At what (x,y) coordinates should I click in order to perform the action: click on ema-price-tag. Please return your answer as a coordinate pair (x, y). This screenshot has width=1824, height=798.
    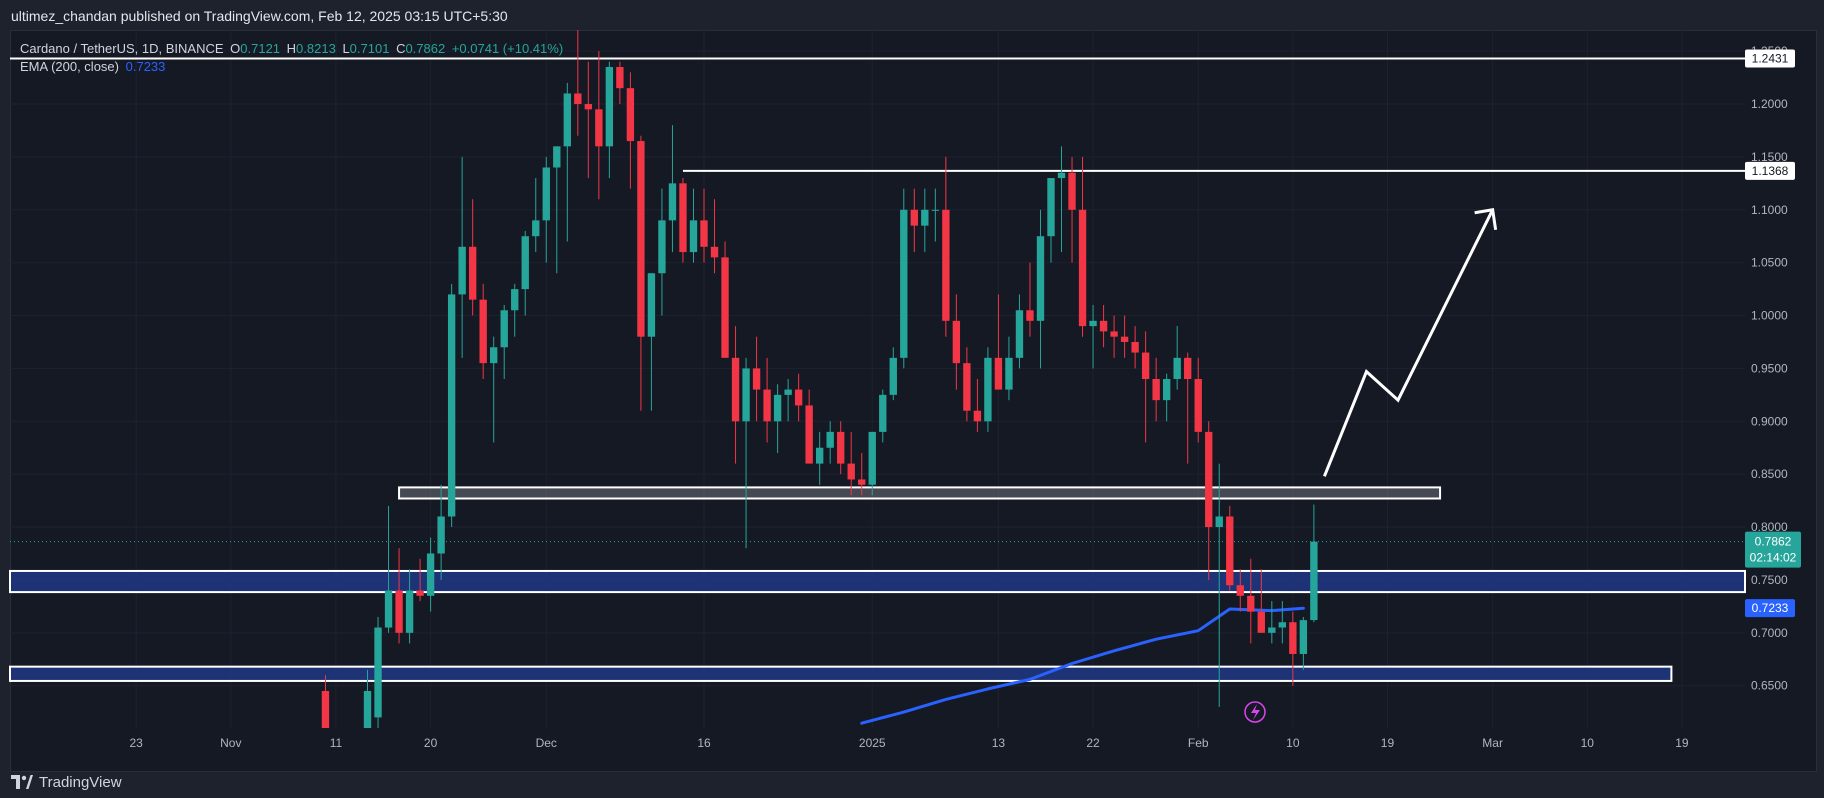
    Looking at the image, I should click on (1770, 608).